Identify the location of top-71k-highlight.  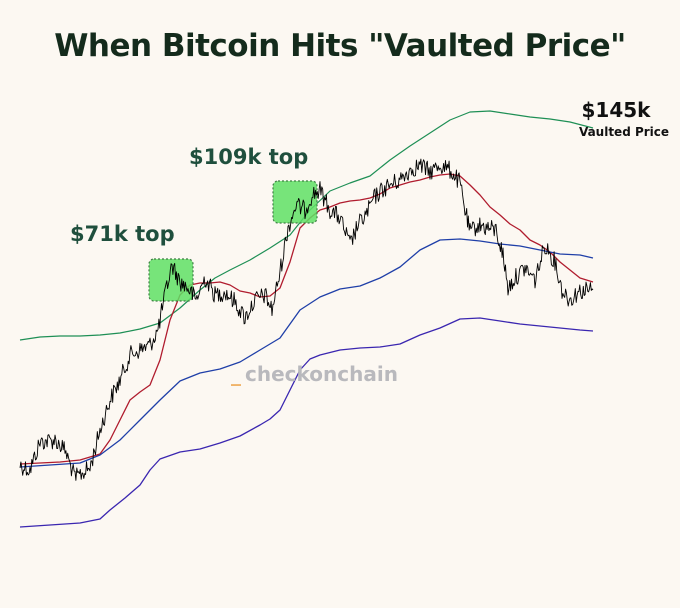
(171, 280).